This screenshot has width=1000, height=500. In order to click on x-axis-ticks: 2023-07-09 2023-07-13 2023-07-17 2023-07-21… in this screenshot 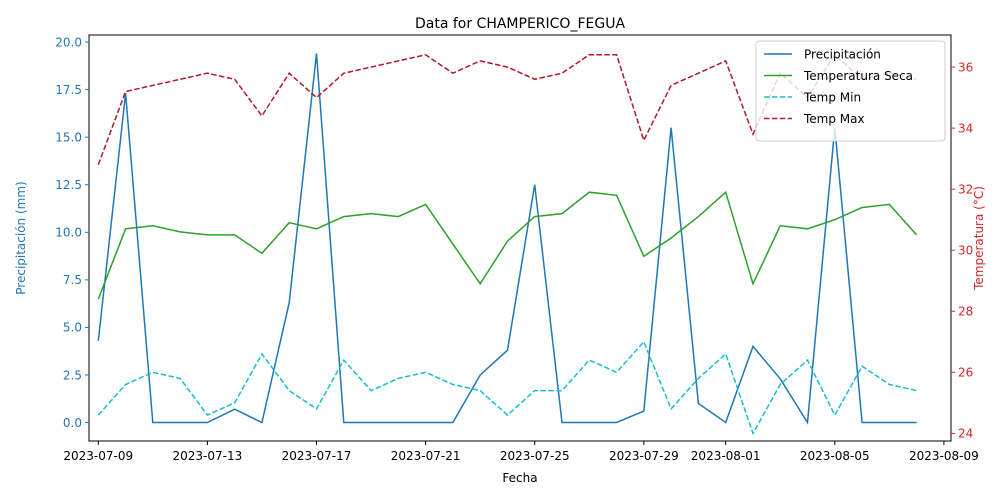, I will do `click(521, 452)`.